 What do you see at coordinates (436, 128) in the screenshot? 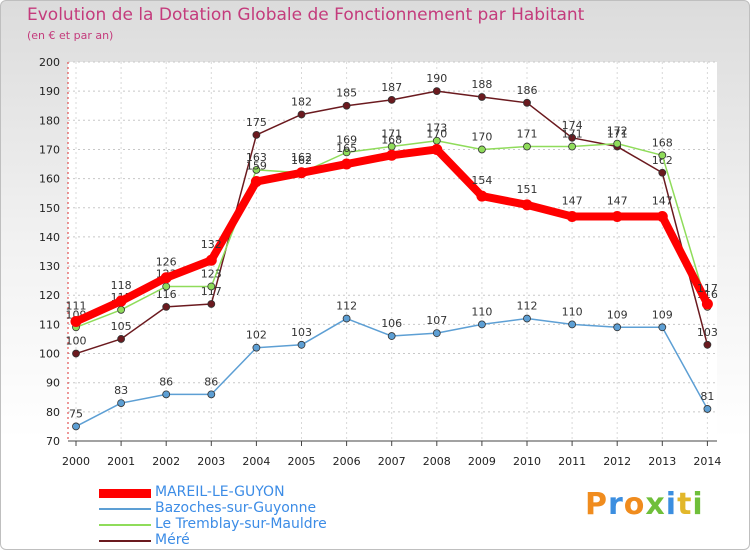
I see `data-label: 173` at bounding box center [436, 128].